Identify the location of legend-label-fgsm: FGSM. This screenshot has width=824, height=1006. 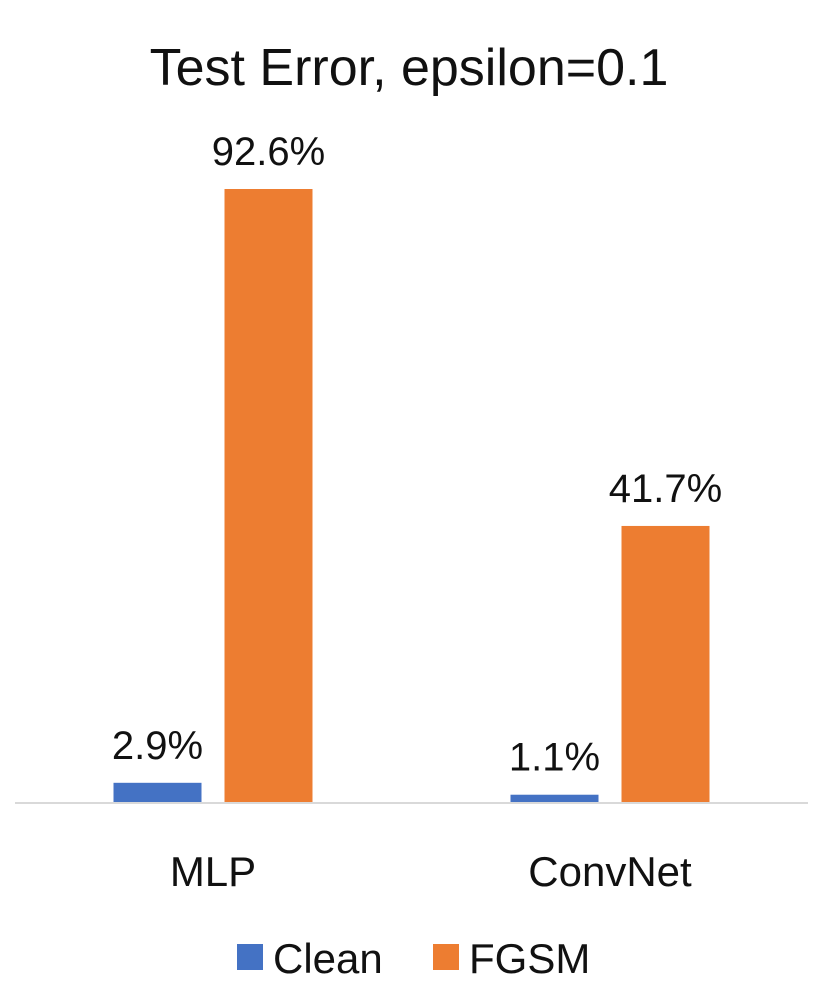
(529, 958).